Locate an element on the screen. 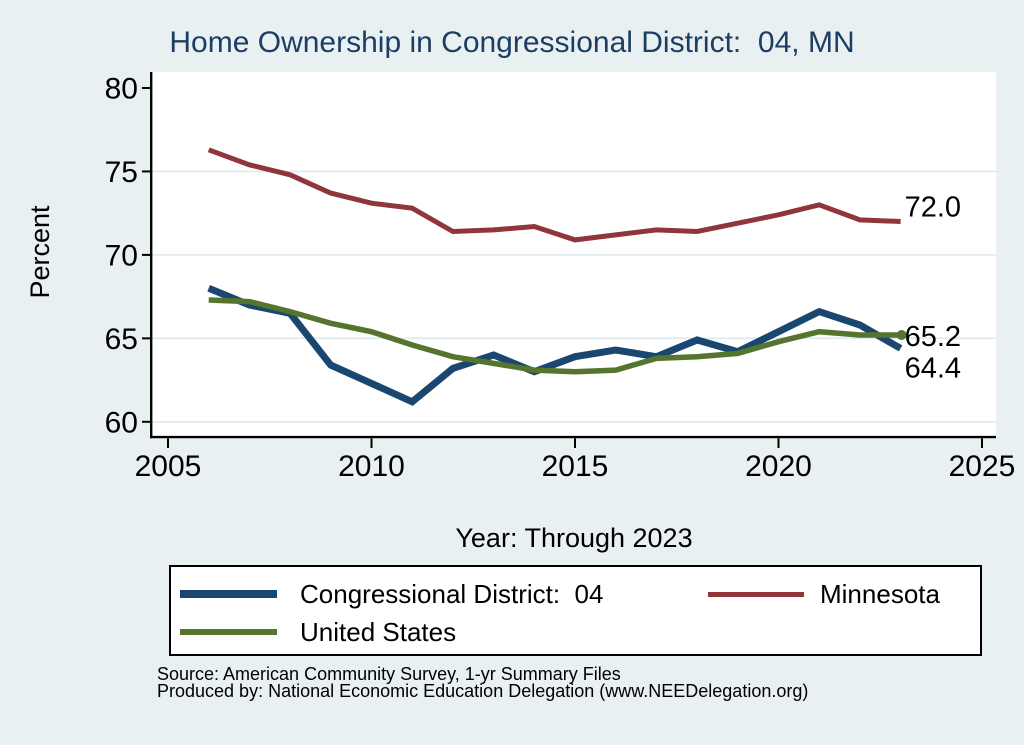 The height and width of the screenshot is (745, 1024). legend-swatch-congressional-district is located at coordinates (228, 594).